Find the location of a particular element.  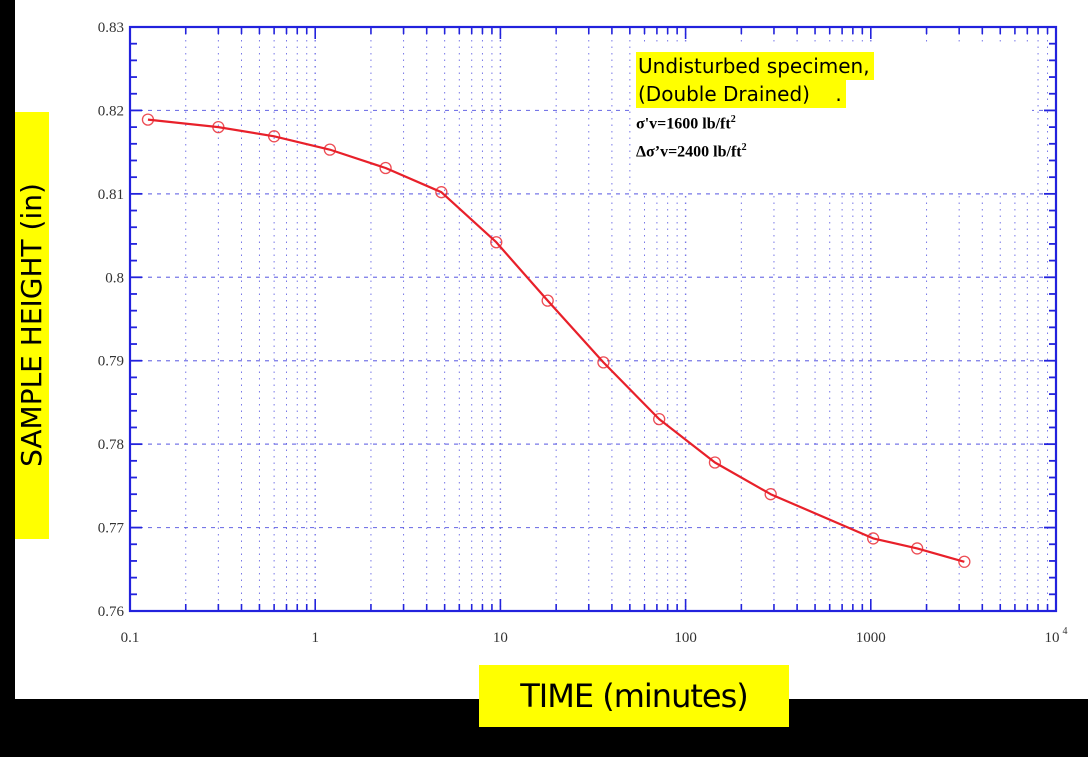

y-axis-label-highlight is located at coordinates (32, 325).